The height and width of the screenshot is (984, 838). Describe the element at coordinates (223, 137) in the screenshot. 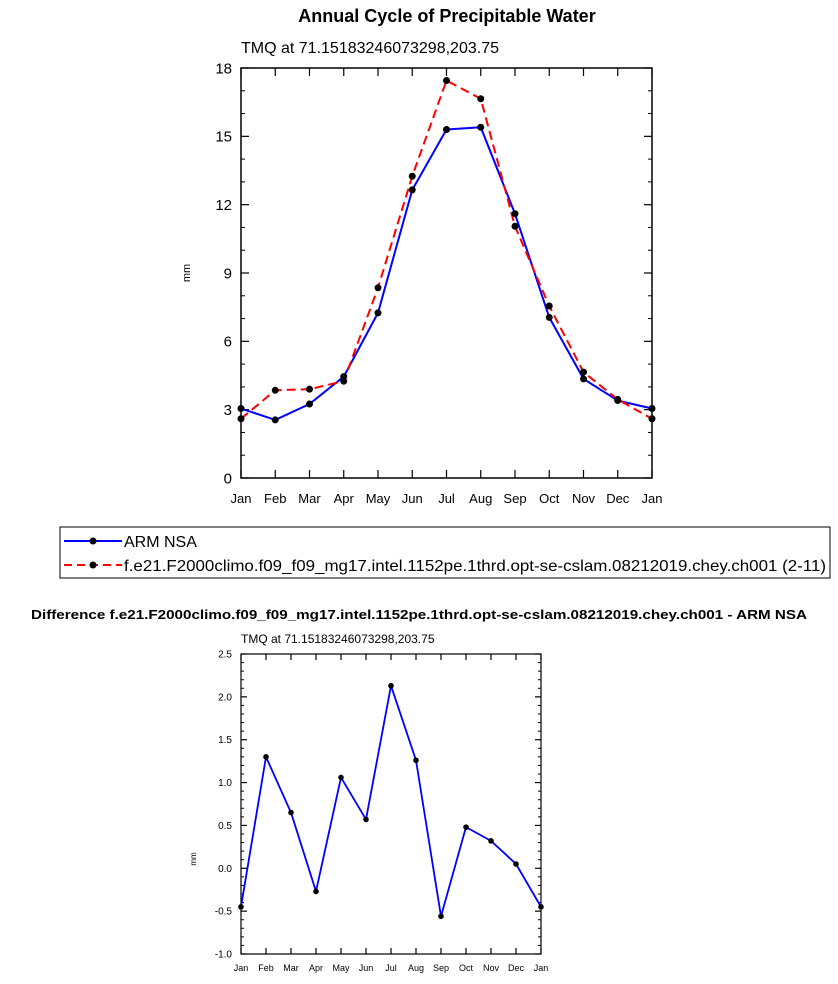

I see `y-tick-label: 15` at that location.